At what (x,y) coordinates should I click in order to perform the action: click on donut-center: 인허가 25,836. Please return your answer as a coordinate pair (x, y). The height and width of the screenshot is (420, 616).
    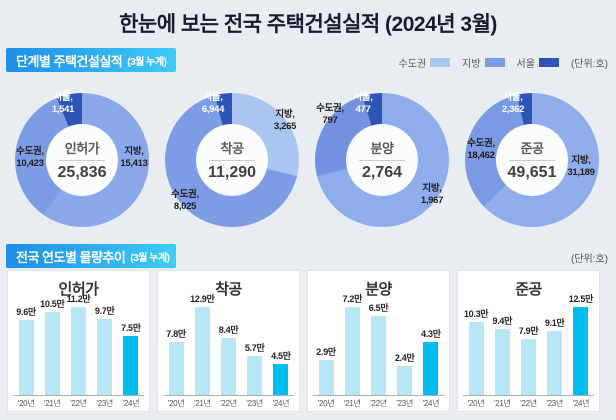
    Looking at the image, I should click on (82, 160).